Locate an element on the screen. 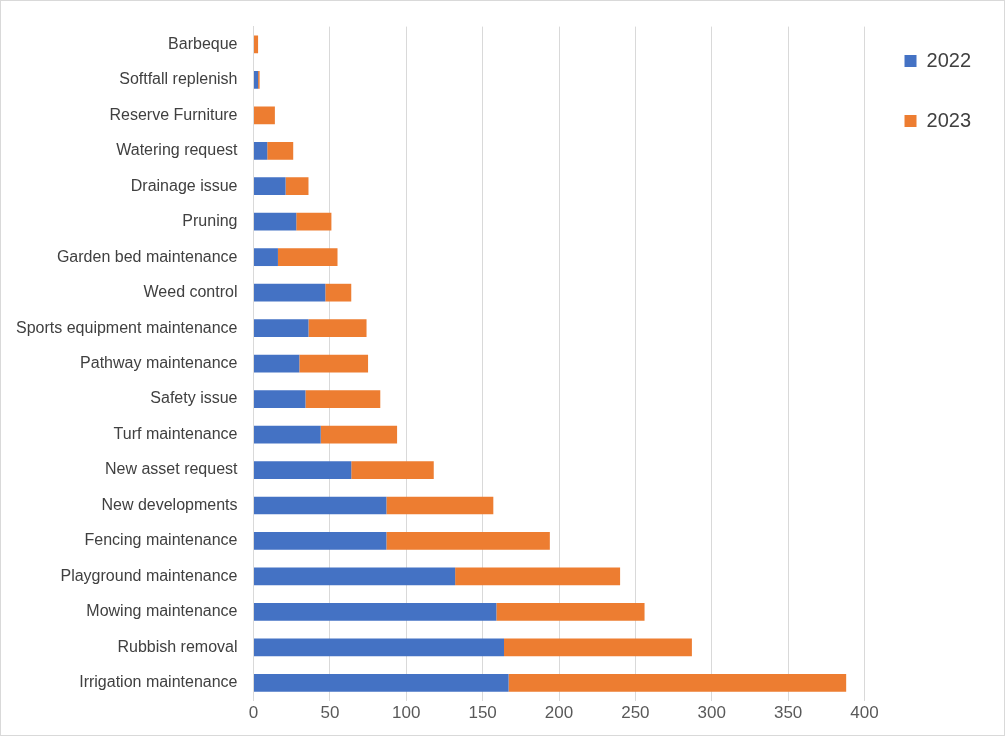  x-tick-label: 0 is located at coordinates (253, 713).